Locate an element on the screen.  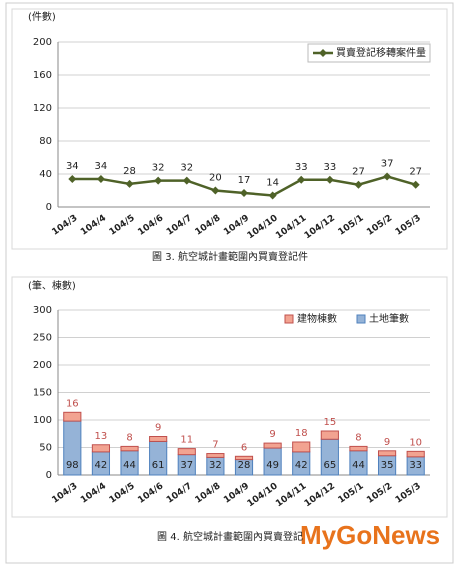
data-label: 14 is located at coordinates (272, 182).